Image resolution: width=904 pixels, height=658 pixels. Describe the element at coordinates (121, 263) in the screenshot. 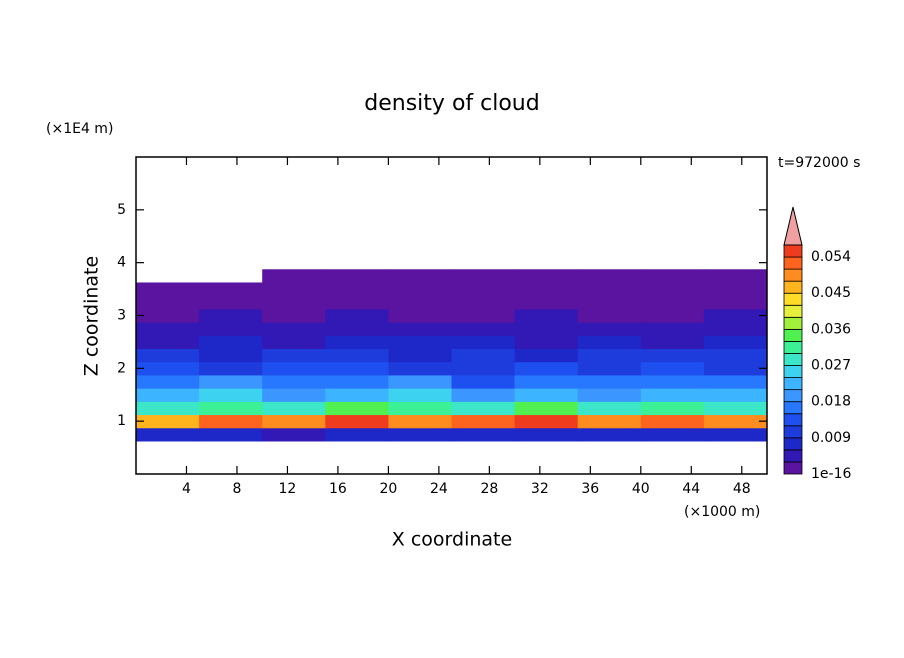

I see `y-tick-label: 4` at that location.